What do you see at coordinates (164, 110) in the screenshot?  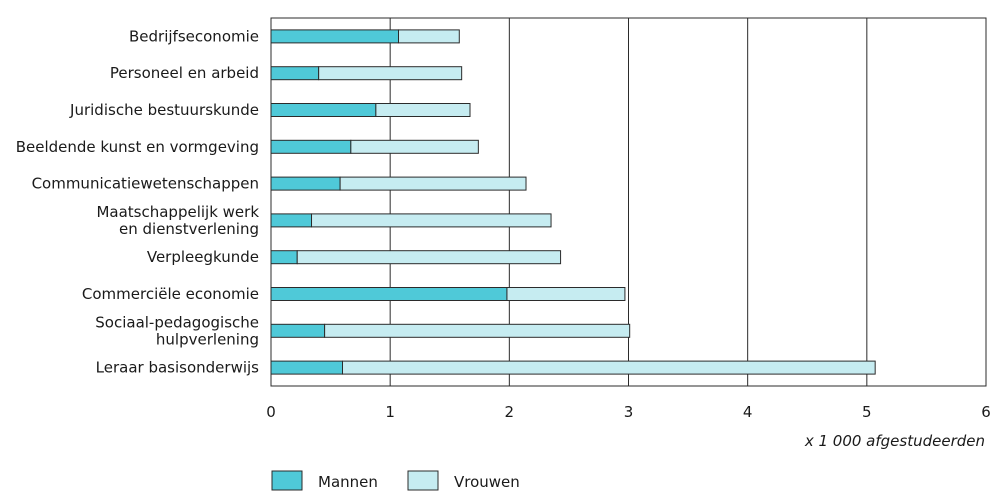 I see `category-label: Juridische bestuurskunde` at bounding box center [164, 110].